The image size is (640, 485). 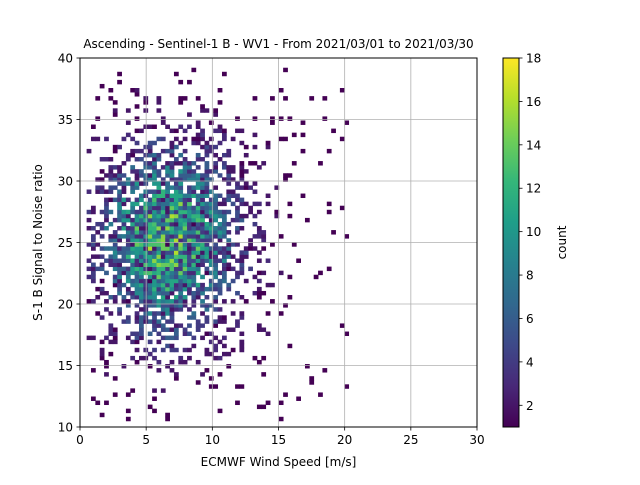 What do you see at coordinates (69, 243) in the screenshot?
I see `y-axis-ticks: 10 15 20 25 30 35 40` at bounding box center [69, 243].